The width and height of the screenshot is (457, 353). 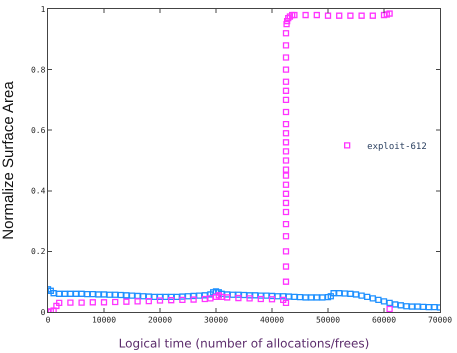 What do you see at coordinates (272, 320) in the screenshot?
I see `x-tick-label: 40000` at bounding box center [272, 320].